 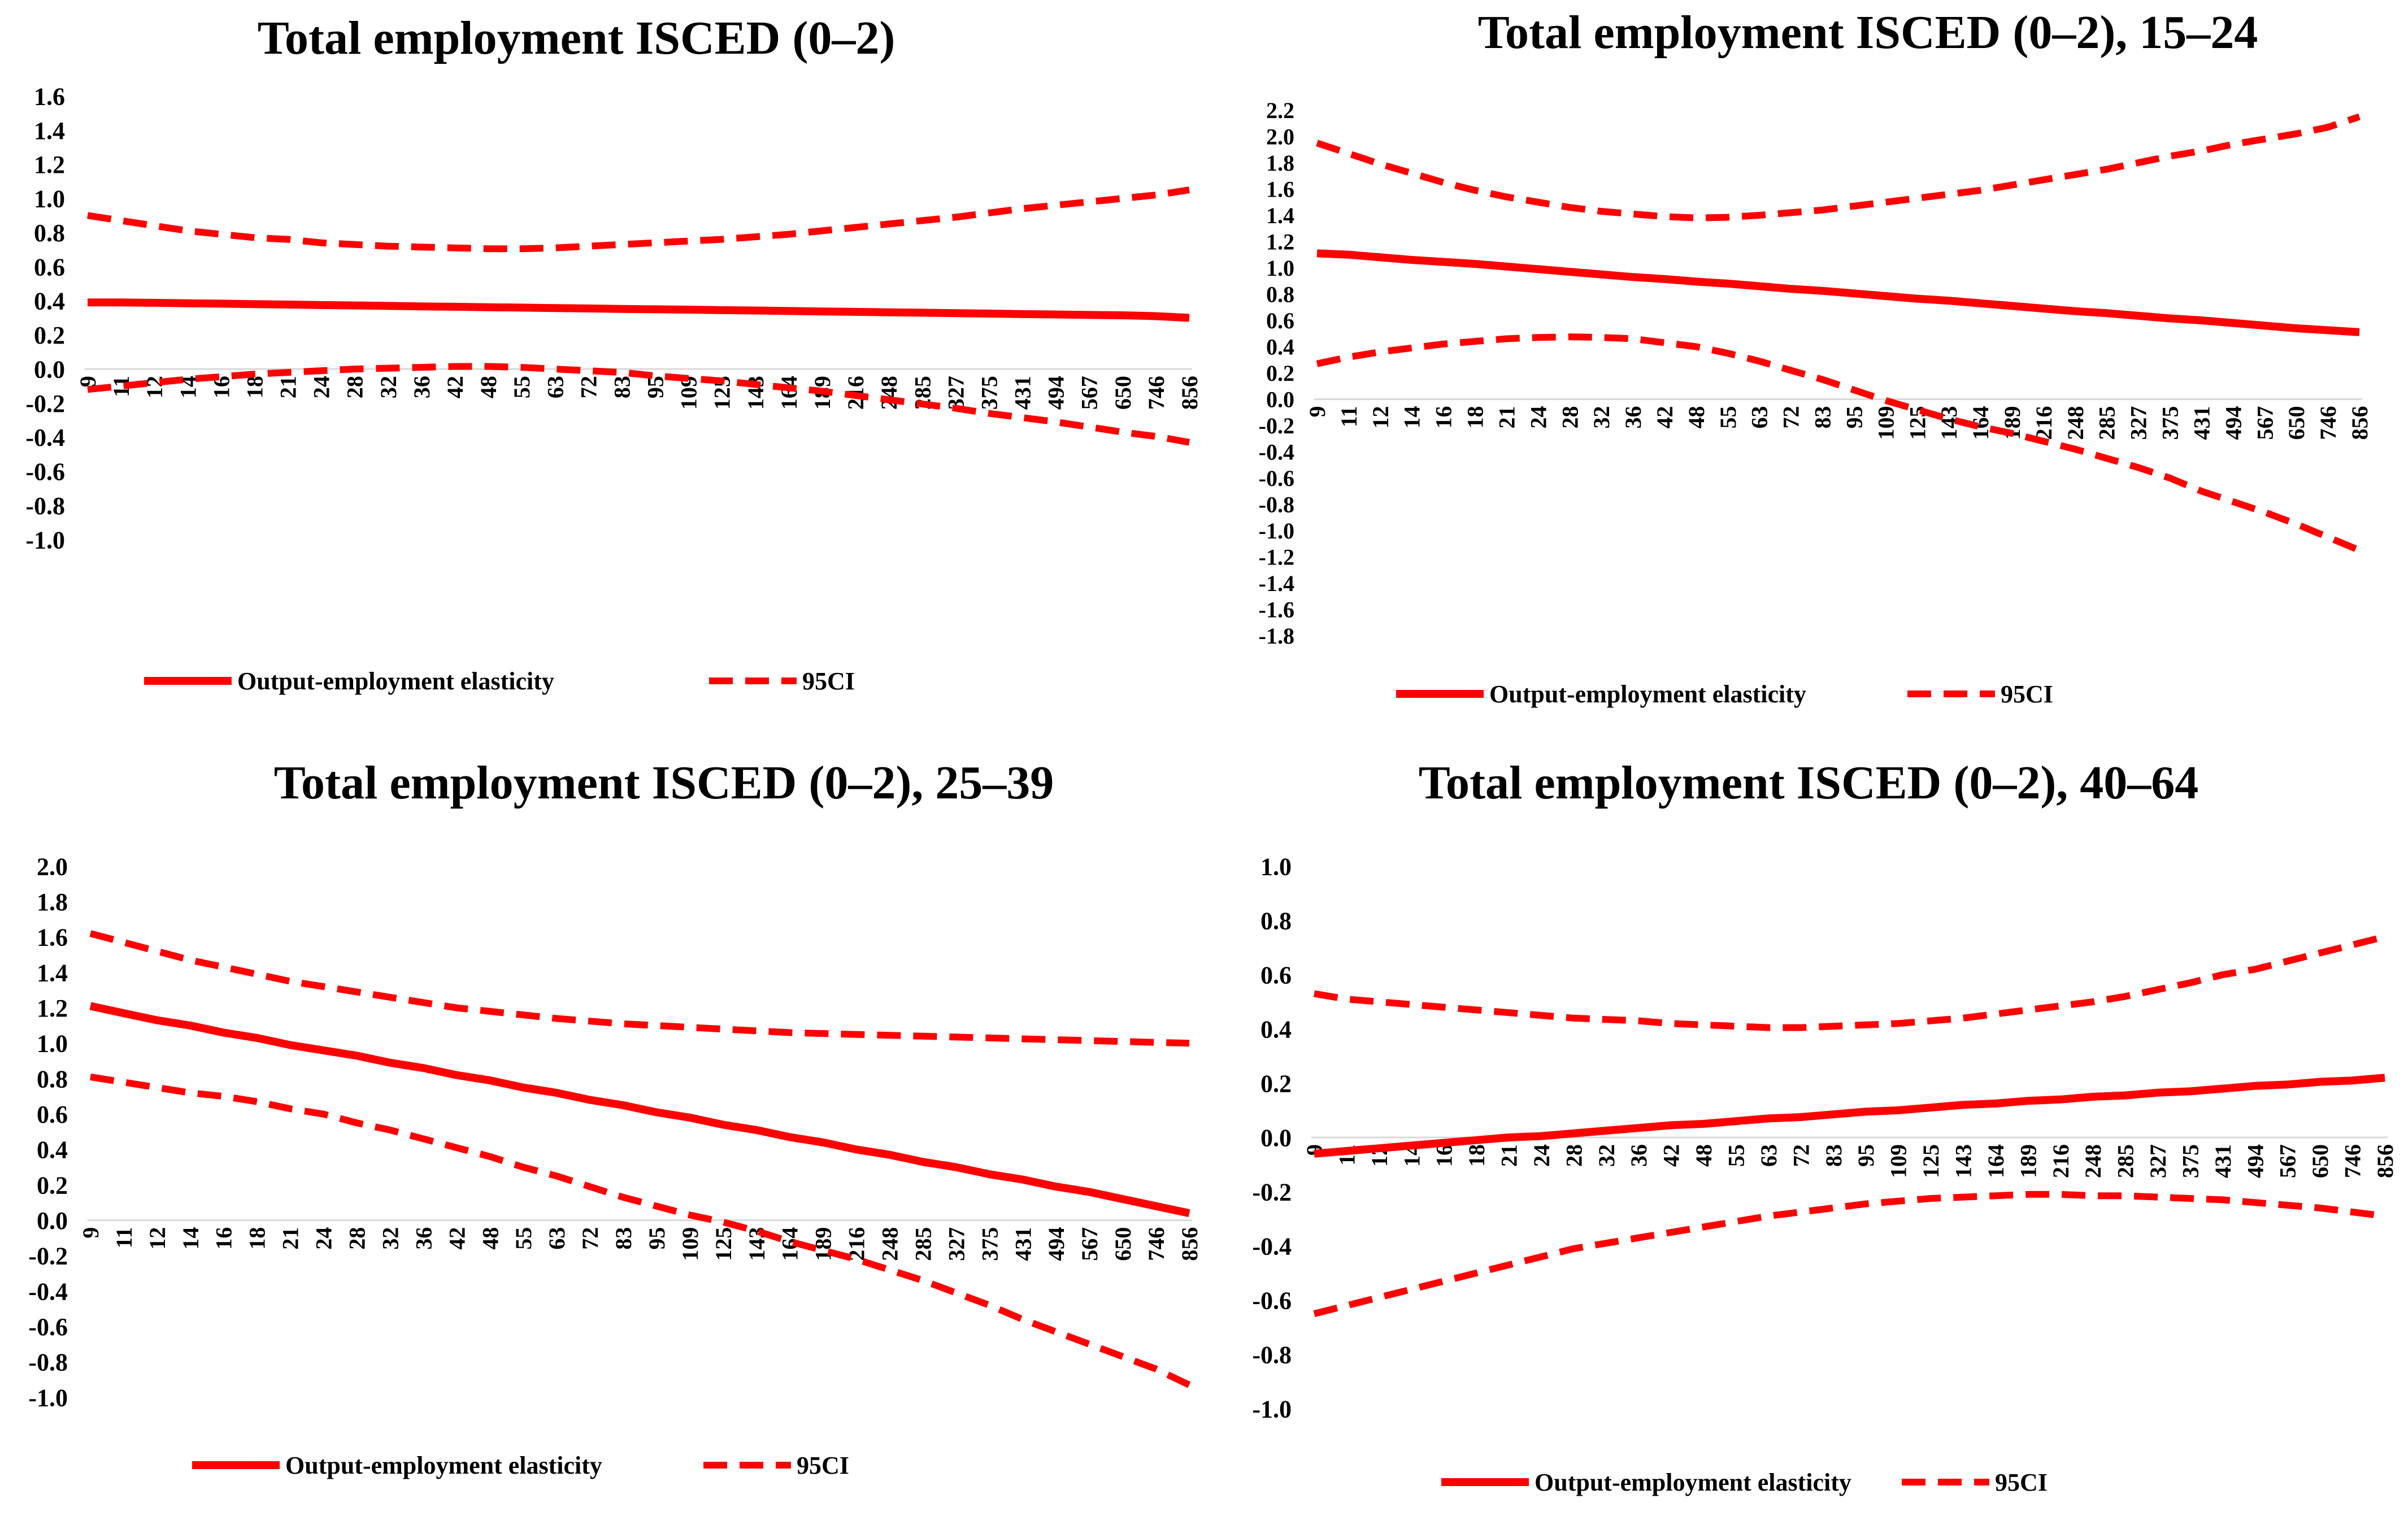 What do you see at coordinates (1276, 557) in the screenshot?
I see `y-tick-label: -1.2` at bounding box center [1276, 557].